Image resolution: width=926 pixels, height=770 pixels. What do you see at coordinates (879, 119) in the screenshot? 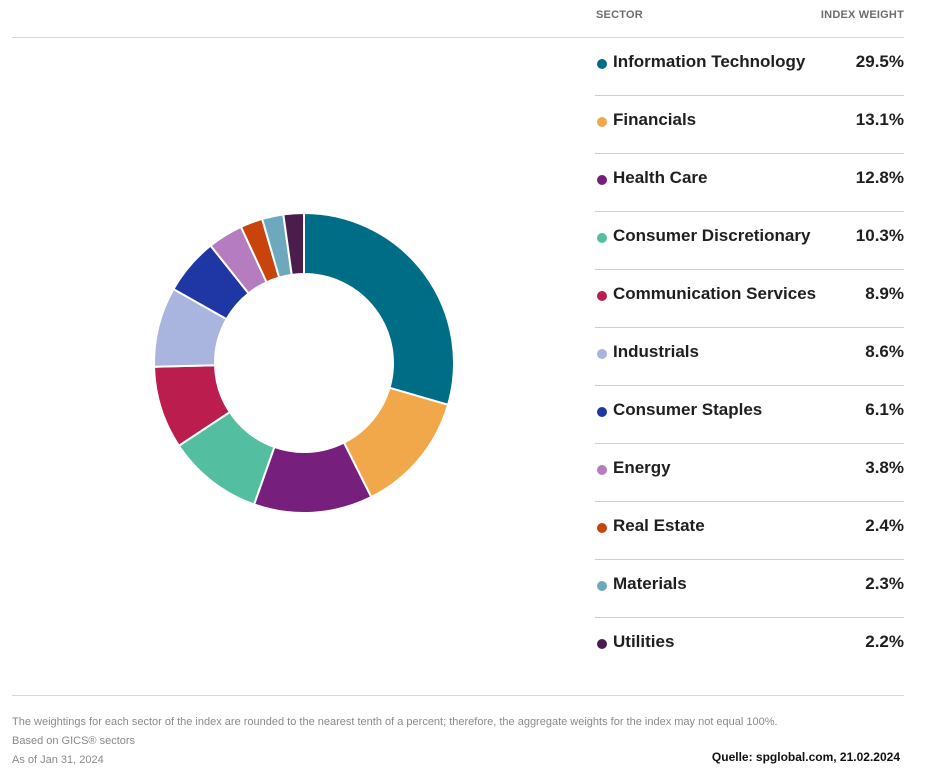
I see `sector-weight: 13.1%` at bounding box center [879, 119].